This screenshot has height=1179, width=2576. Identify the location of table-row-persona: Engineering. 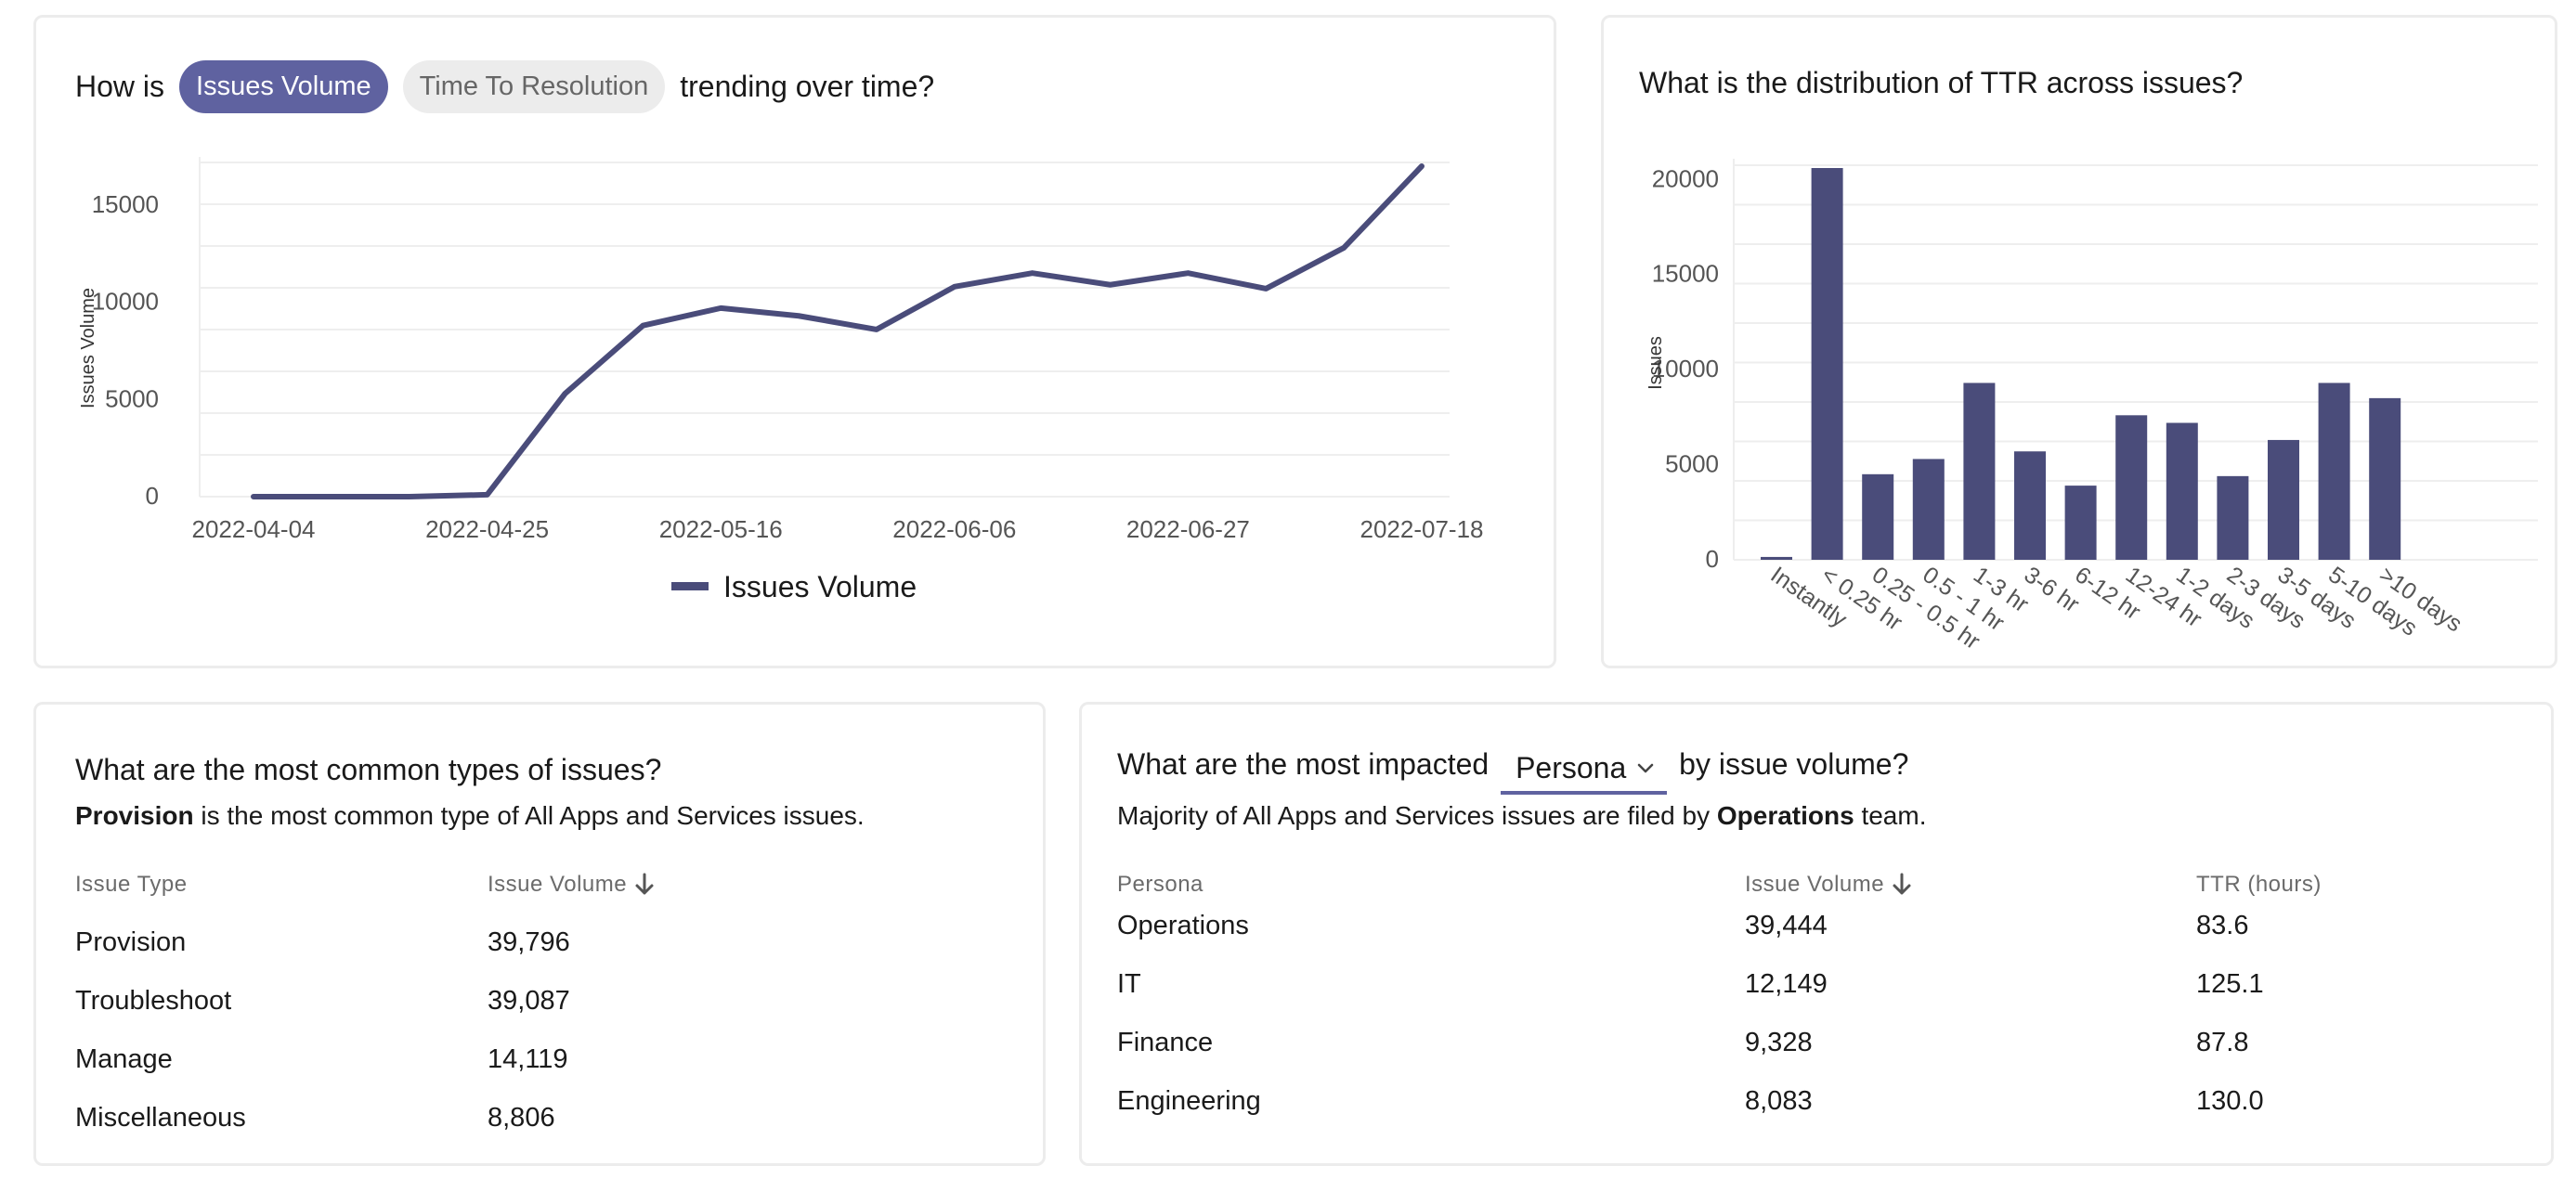
(1189, 1101).